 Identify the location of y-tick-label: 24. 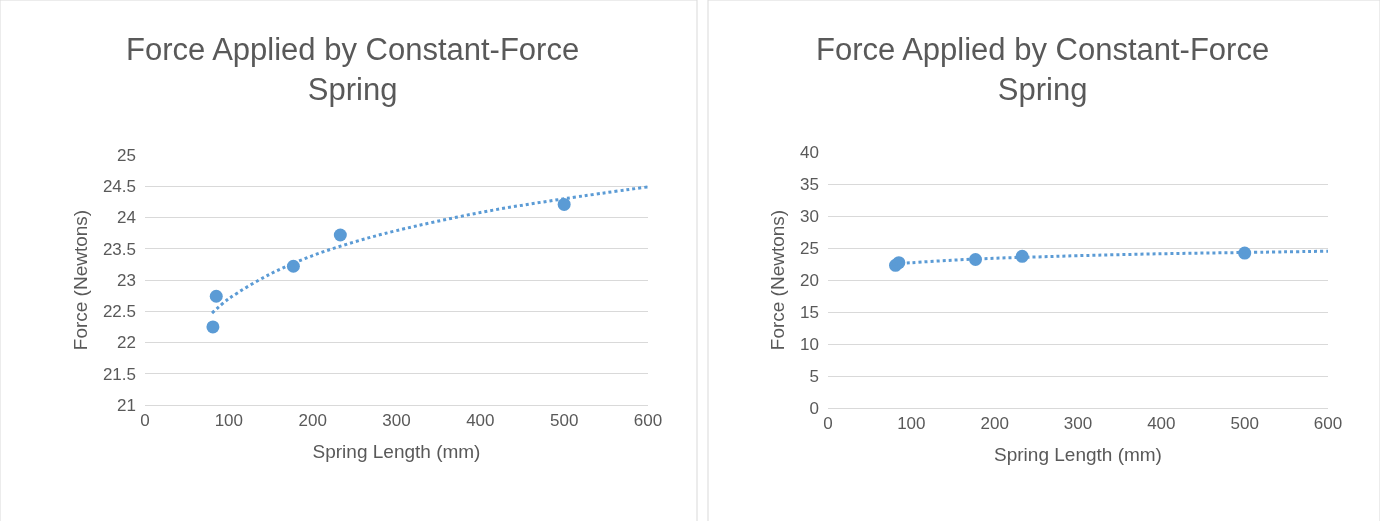
(126, 218).